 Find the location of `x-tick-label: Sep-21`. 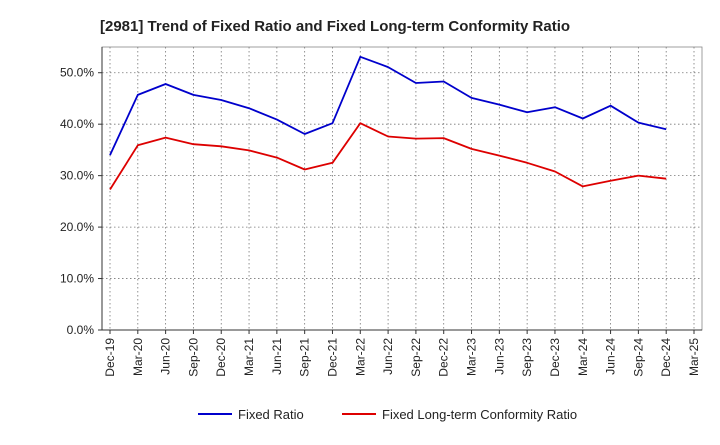

x-tick-label: Sep-21 is located at coordinates (305, 357).